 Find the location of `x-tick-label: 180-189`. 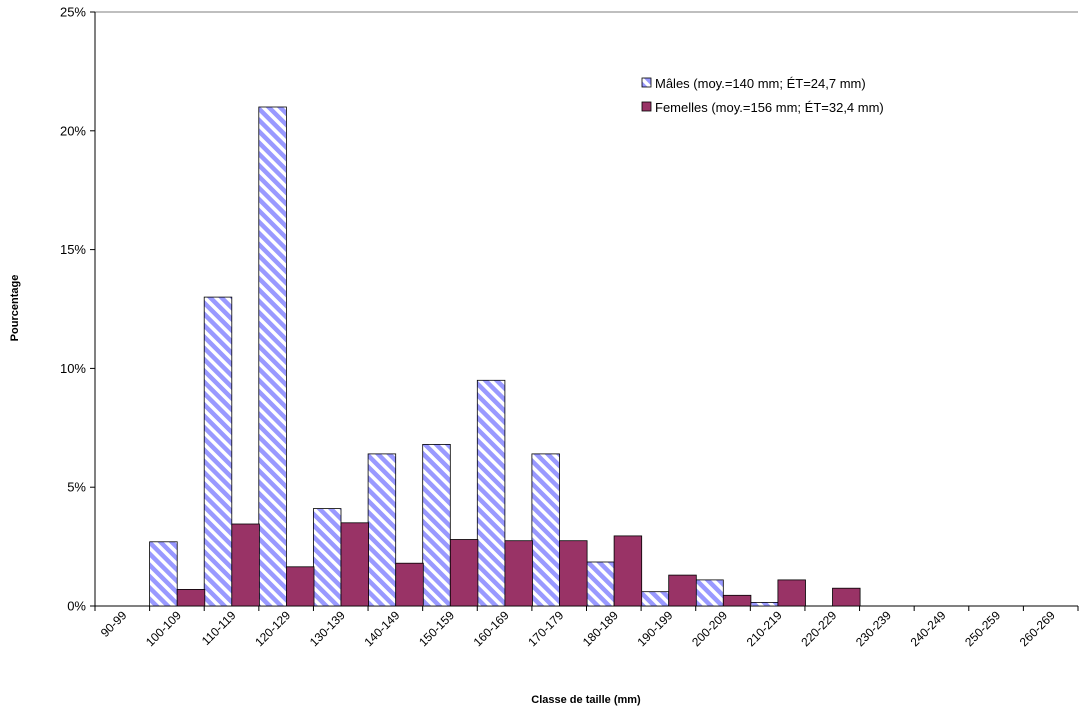

x-tick-label: 180-189 is located at coordinates (600, 628).